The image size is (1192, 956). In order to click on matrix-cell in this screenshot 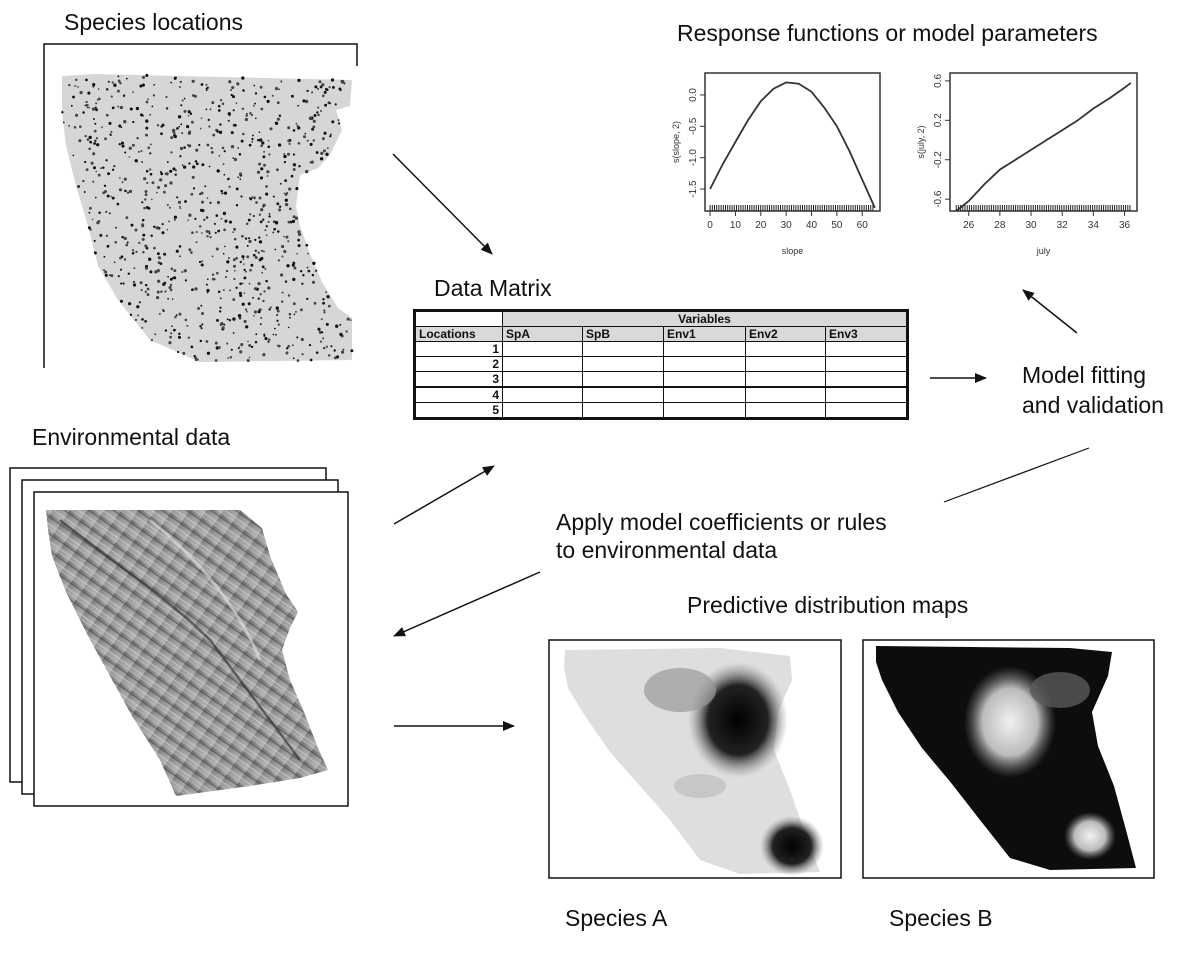, I will do `click(623, 349)`.